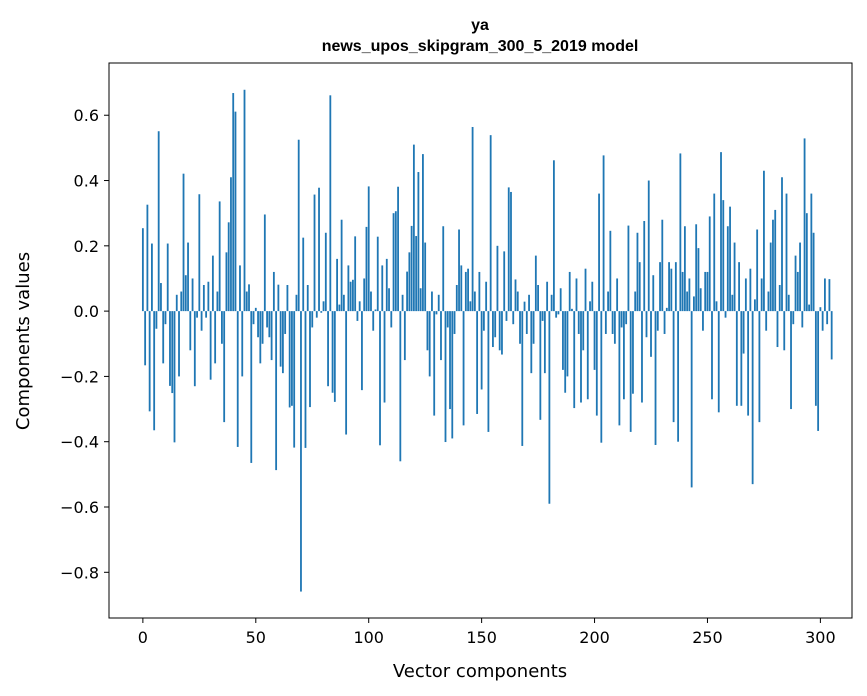  Describe the element at coordinates (86, 311) in the screenshot. I see `y-tick-label: 0.0` at that location.